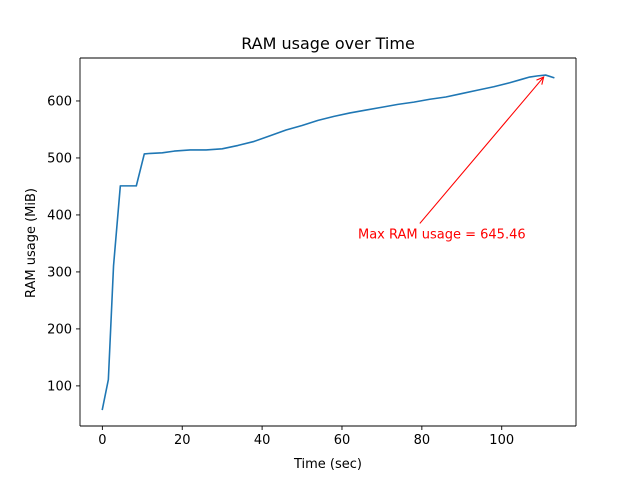 This screenshot has width=640, height=484. I want to click on y-axis-label: RAM usage (MiB), so click(31, 243).